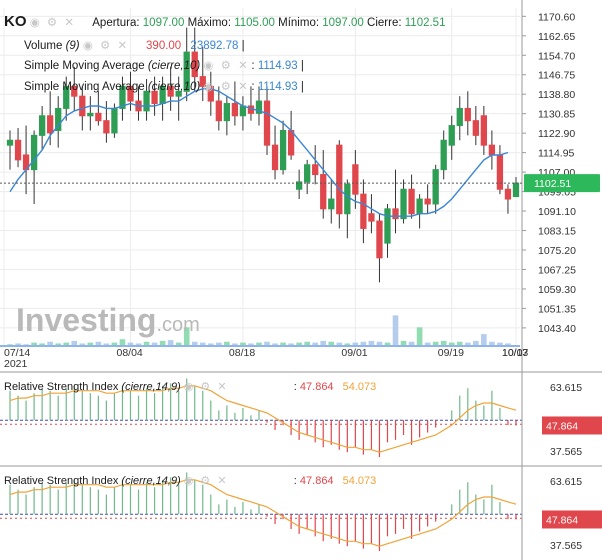 This screenshot has height=560, width=602. What do you see at coordinates (242, 353) in the screenshot?
I see `x-tick-label: 08/18` at bounding box center [242, 353].